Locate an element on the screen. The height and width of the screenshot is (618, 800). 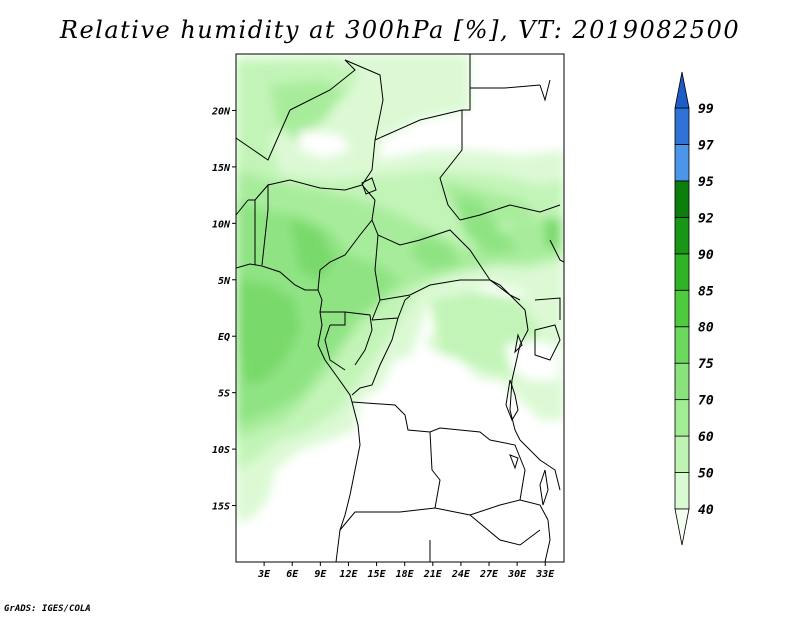
x-tick-label: 33E is located at coordinates (545, 574).